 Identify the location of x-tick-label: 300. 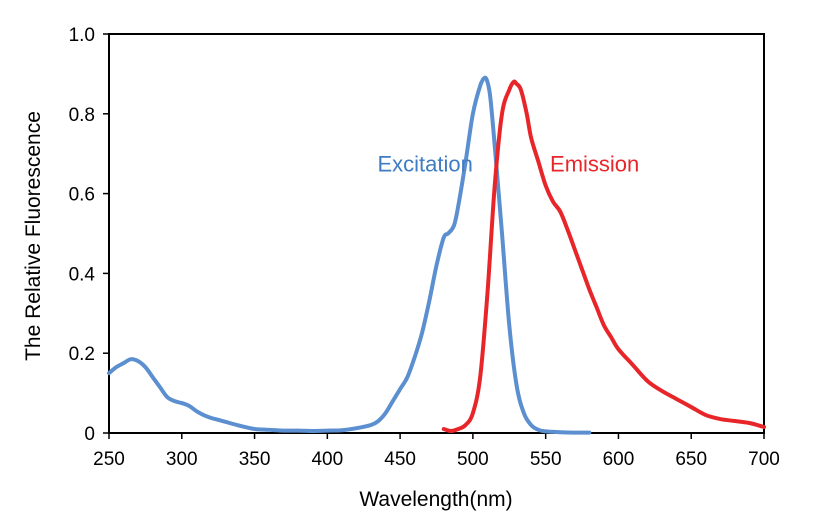
(182, 459).